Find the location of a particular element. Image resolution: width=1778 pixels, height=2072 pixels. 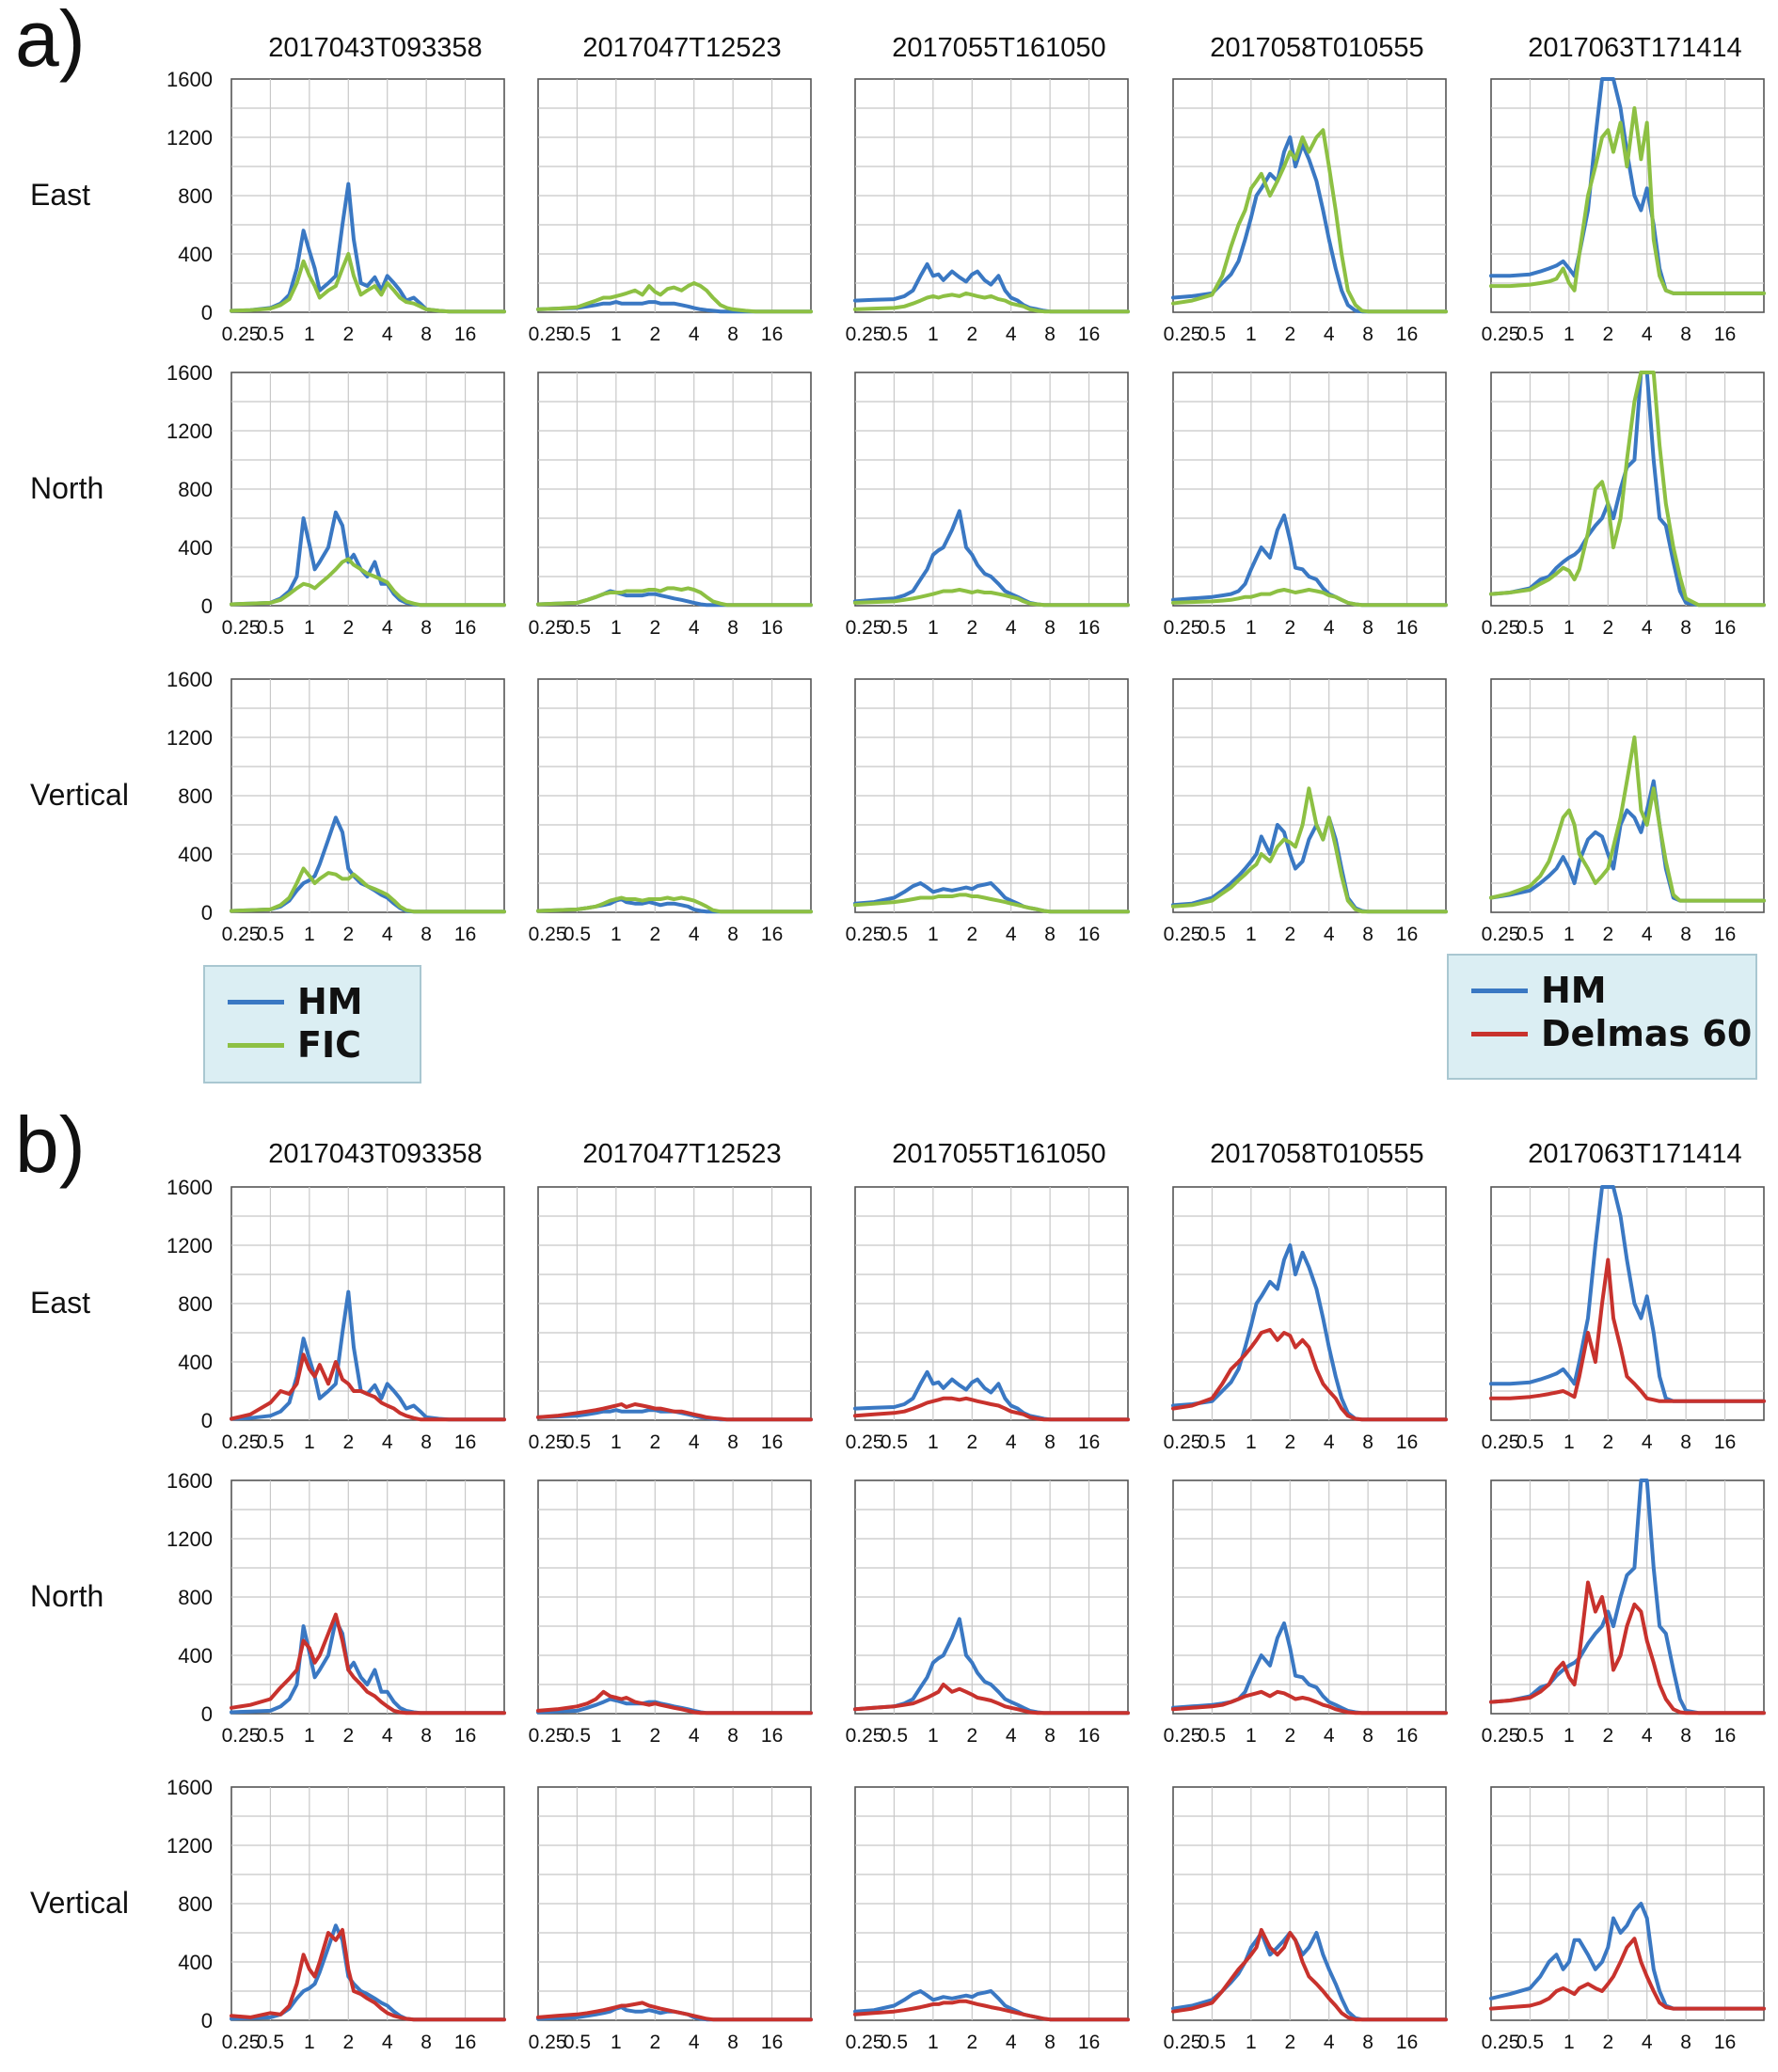

row-label: East is located at coordinates (60, 195).